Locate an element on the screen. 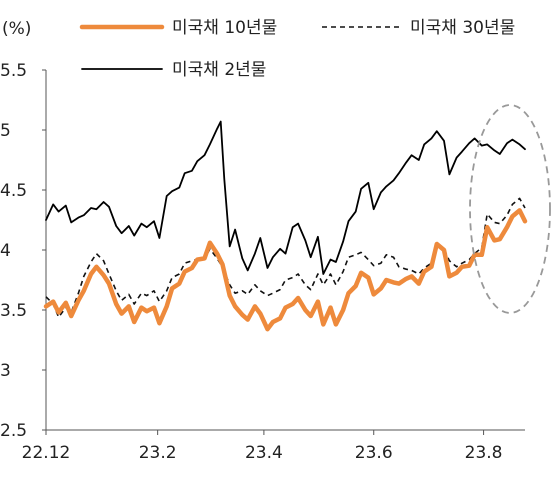 The image size is (554, 483). y-tick-label: 3 is located at coordinates (5, 371).